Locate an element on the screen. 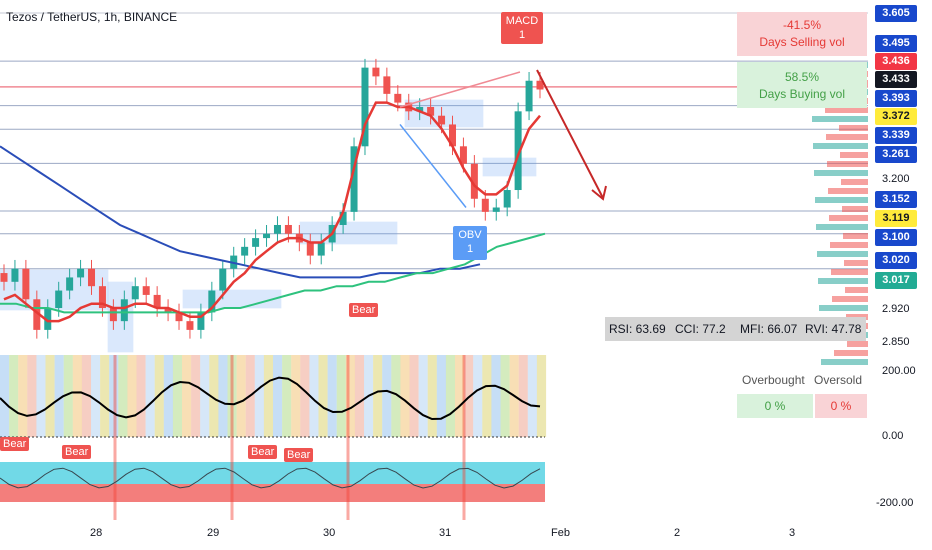 This screenshot has width=932, height=550. overbought-value: 0 % is located at coordinates (775, 406).